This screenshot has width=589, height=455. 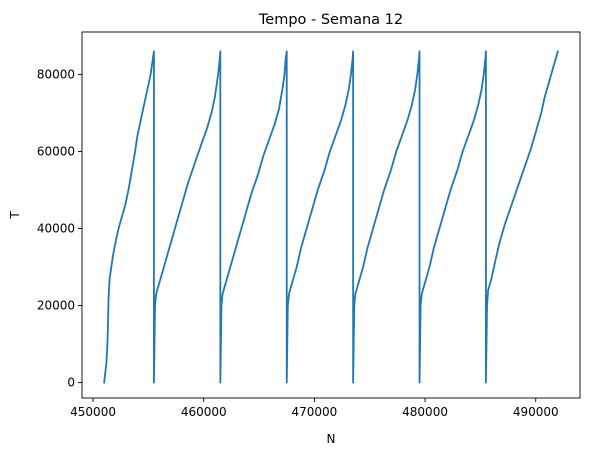 I want to click on x-tick-label: 470000, so click(x=314, y=412).